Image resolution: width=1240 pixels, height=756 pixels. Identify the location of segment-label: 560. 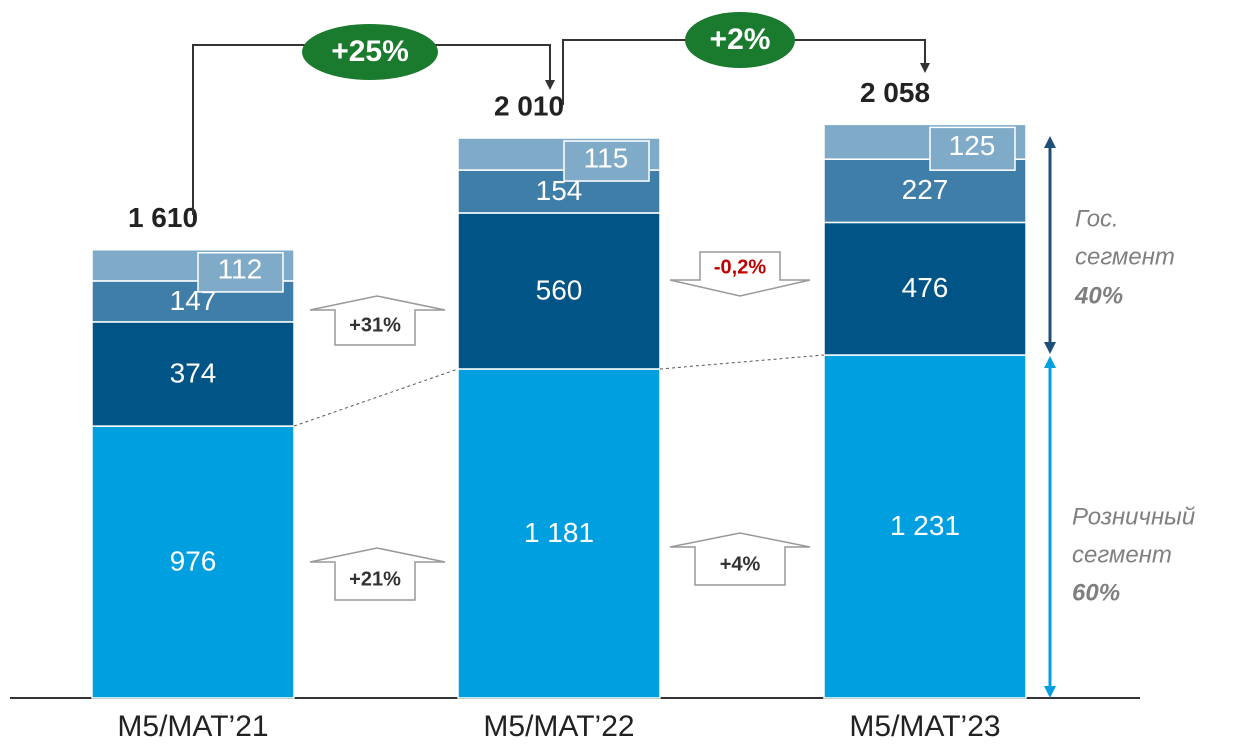
(559, 289).